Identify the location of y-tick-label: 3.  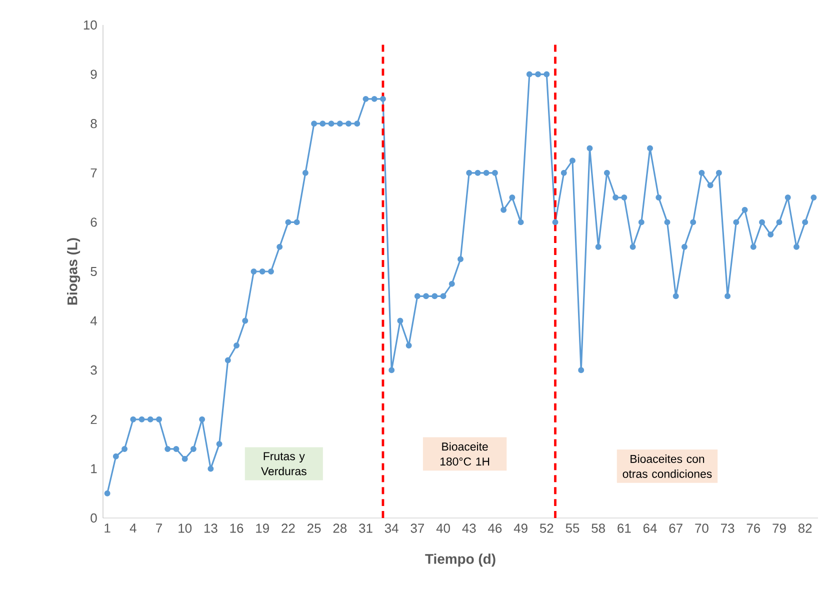
(93, 370).